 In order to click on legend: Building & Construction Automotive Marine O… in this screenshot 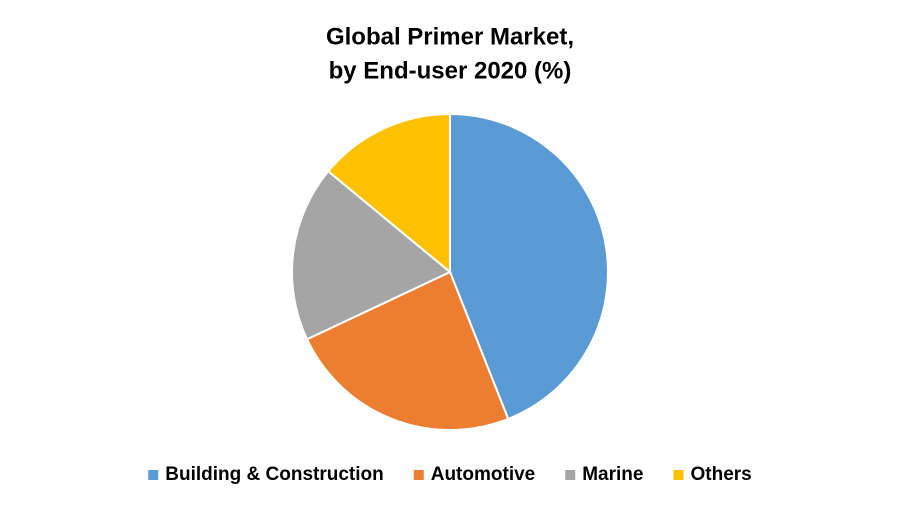, I will do `click(450, 474)`.